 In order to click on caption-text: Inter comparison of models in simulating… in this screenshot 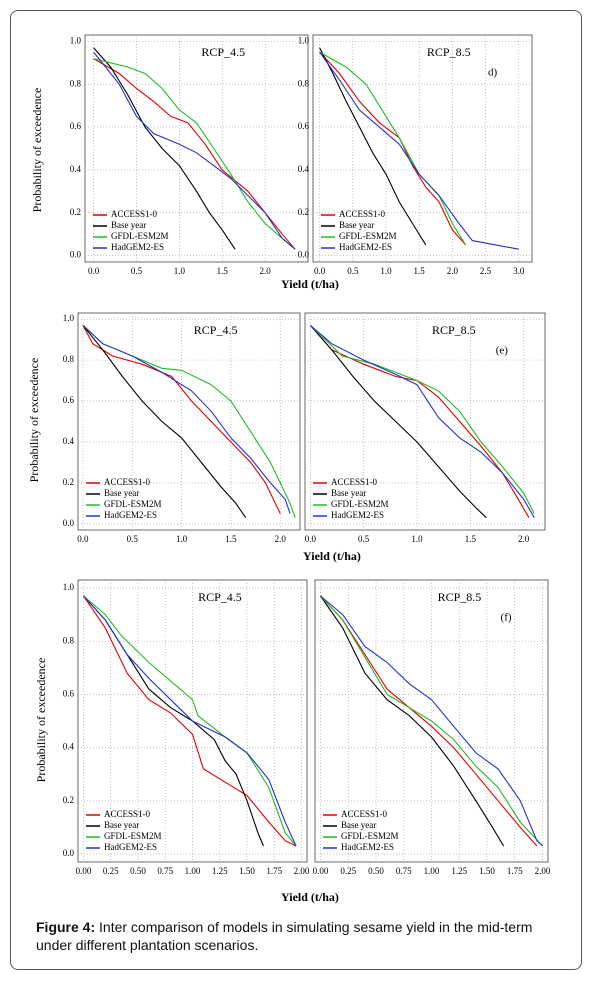, I will do `click(284, 936)`.